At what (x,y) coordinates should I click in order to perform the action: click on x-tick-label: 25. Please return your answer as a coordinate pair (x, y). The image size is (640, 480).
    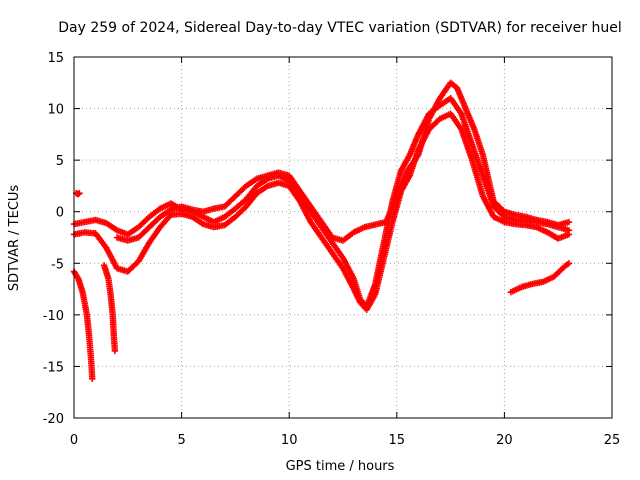
    Looking at the image, I should click on (612, 440).